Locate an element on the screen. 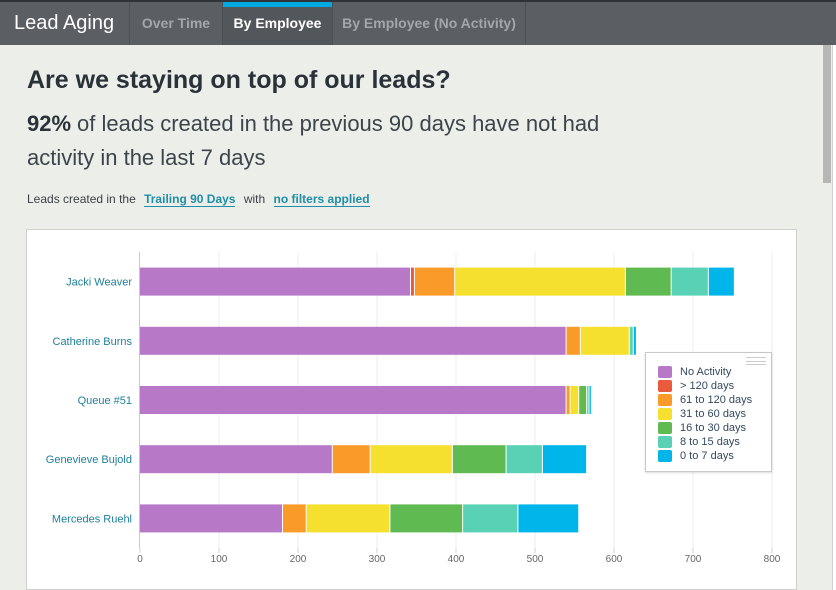 Image resolution: width=836 pixels, height=590 pixels. x-tick-label: 500 is located at coordinates (535, 559).